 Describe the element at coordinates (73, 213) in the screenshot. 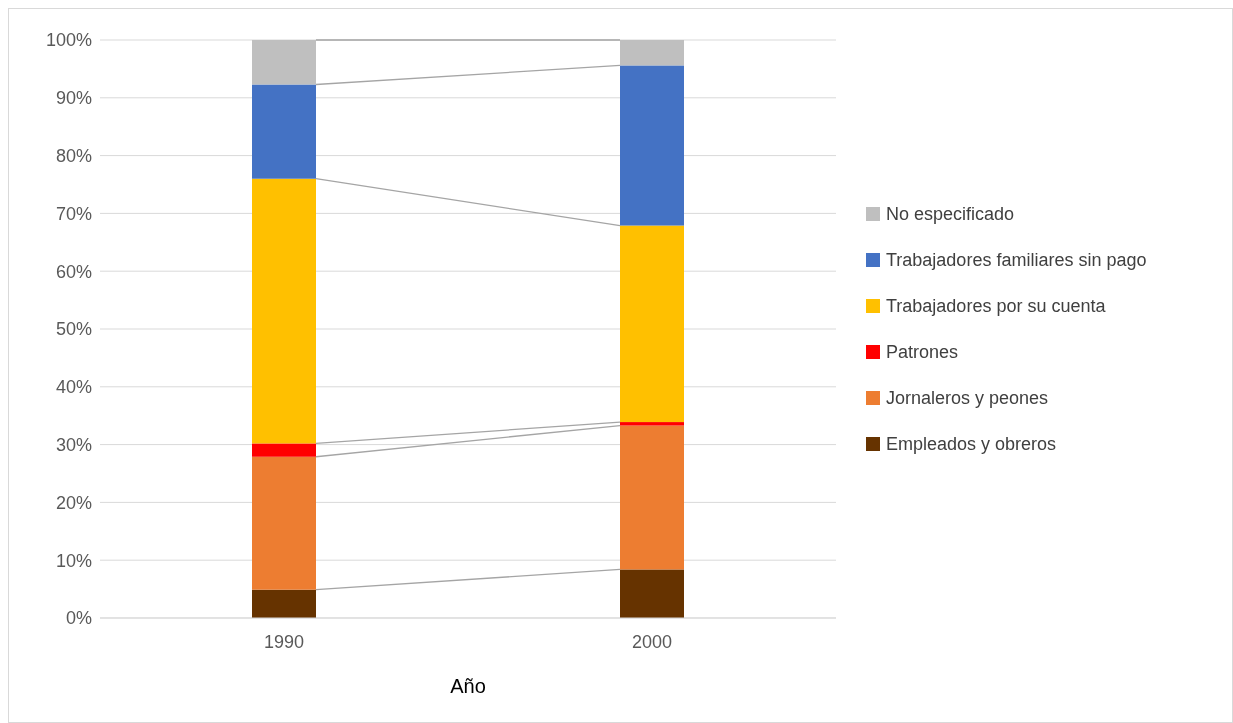

I see `y-tick-label: 70%` at that location.